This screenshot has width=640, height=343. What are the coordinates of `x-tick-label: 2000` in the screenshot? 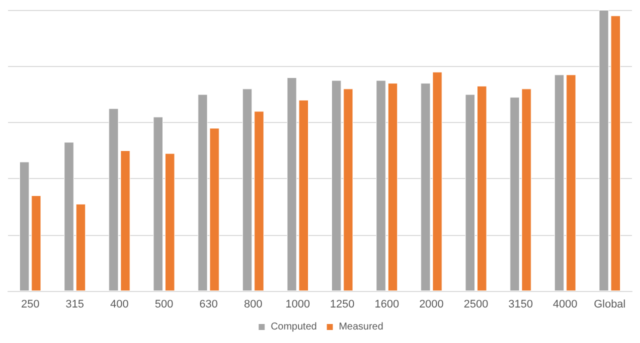 It's located at (431, 304).